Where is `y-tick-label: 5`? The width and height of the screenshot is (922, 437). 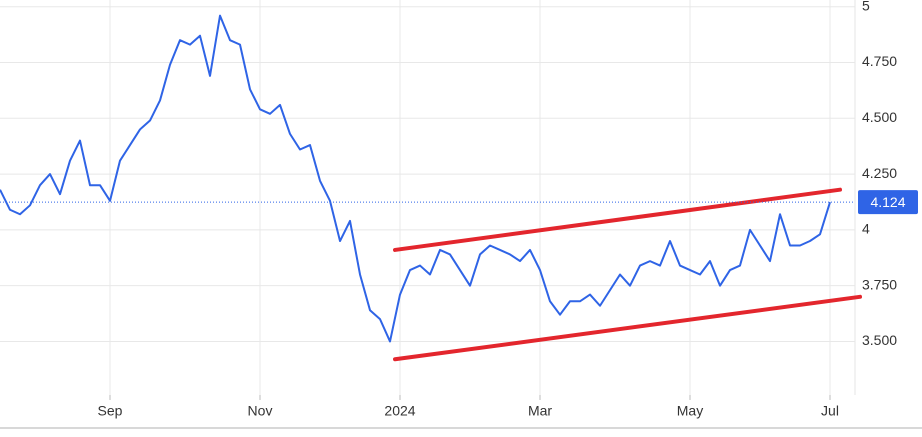 y-tick-label: 5 is located at coordinates (866, 6).